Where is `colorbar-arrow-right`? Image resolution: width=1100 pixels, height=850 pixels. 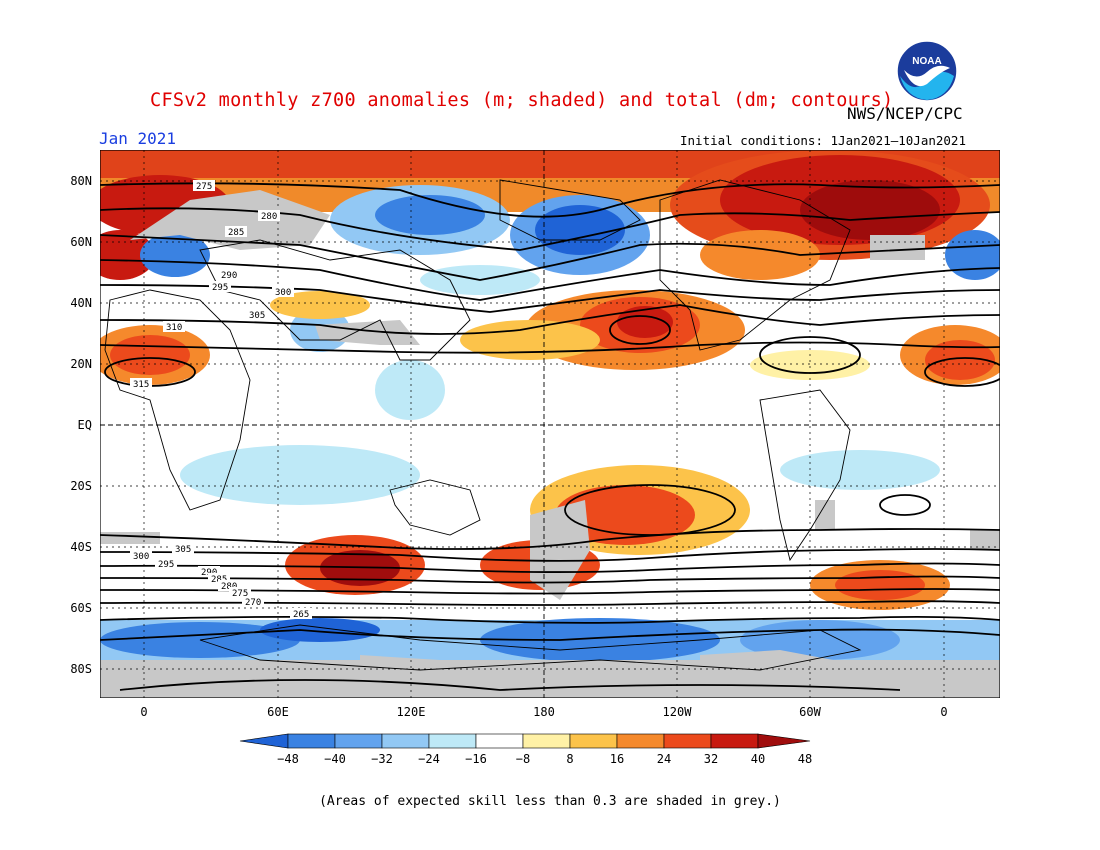
colorbar-arrow-right is located at coordinates (784, 741).